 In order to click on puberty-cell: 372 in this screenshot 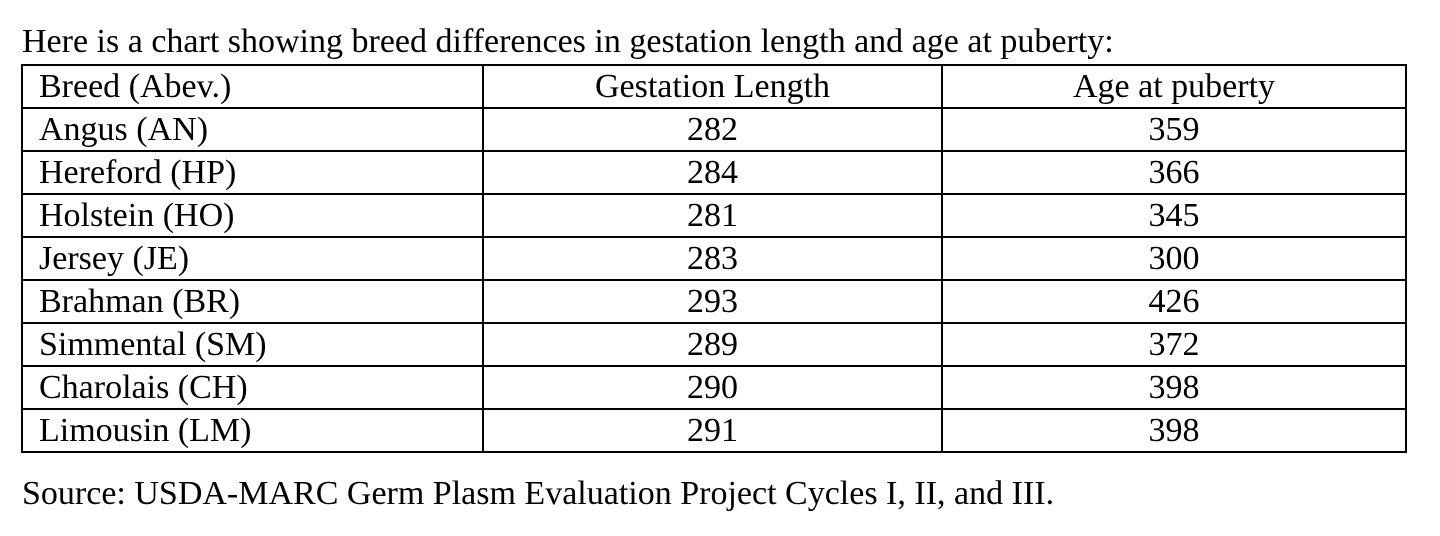, I will do `click(1174, 344)`.